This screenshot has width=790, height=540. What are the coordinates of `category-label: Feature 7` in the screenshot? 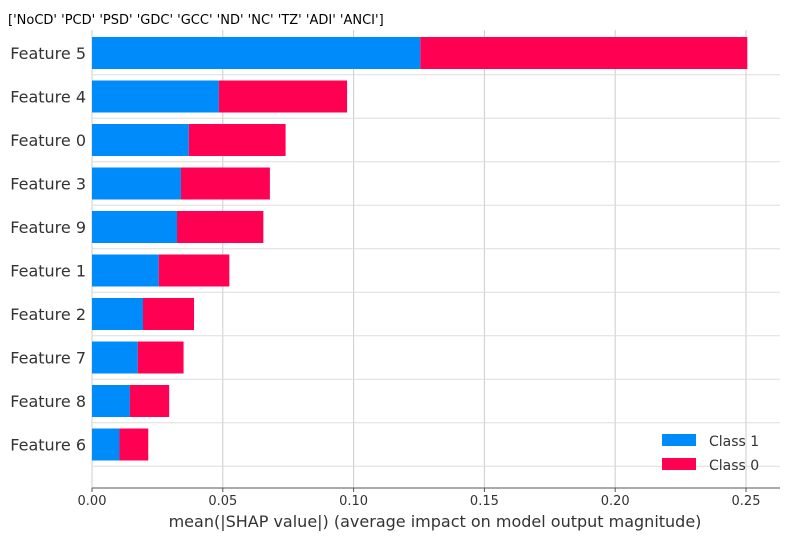 It's located at (48, 358).